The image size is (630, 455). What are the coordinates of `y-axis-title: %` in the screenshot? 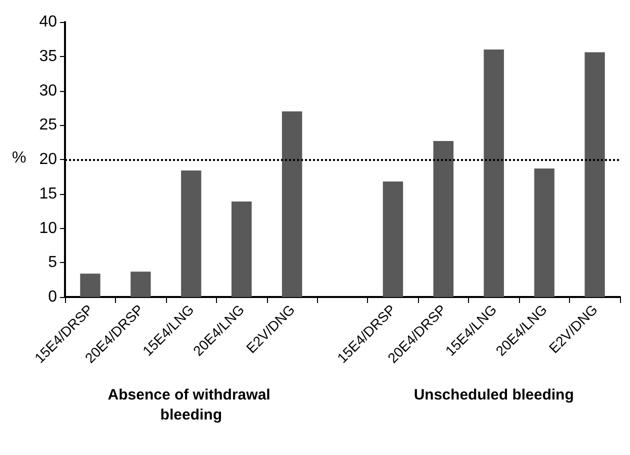 It's located at (19, 158).